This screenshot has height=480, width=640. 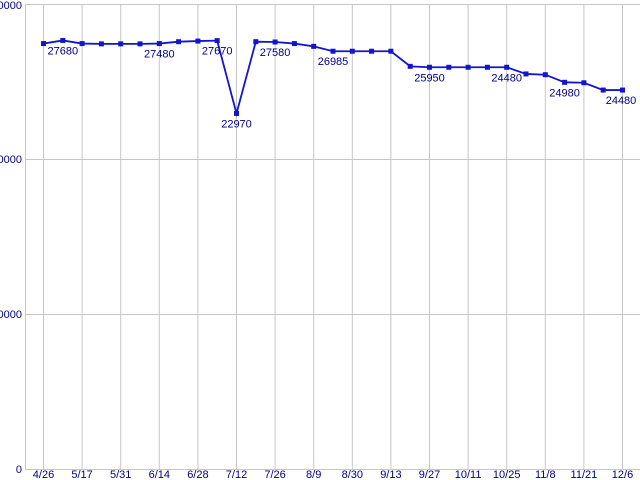 What do you see at coordinates (159, 474) in the screenshot?
I see `x-tick-label: 6/14` at bounding box center [159, 474].